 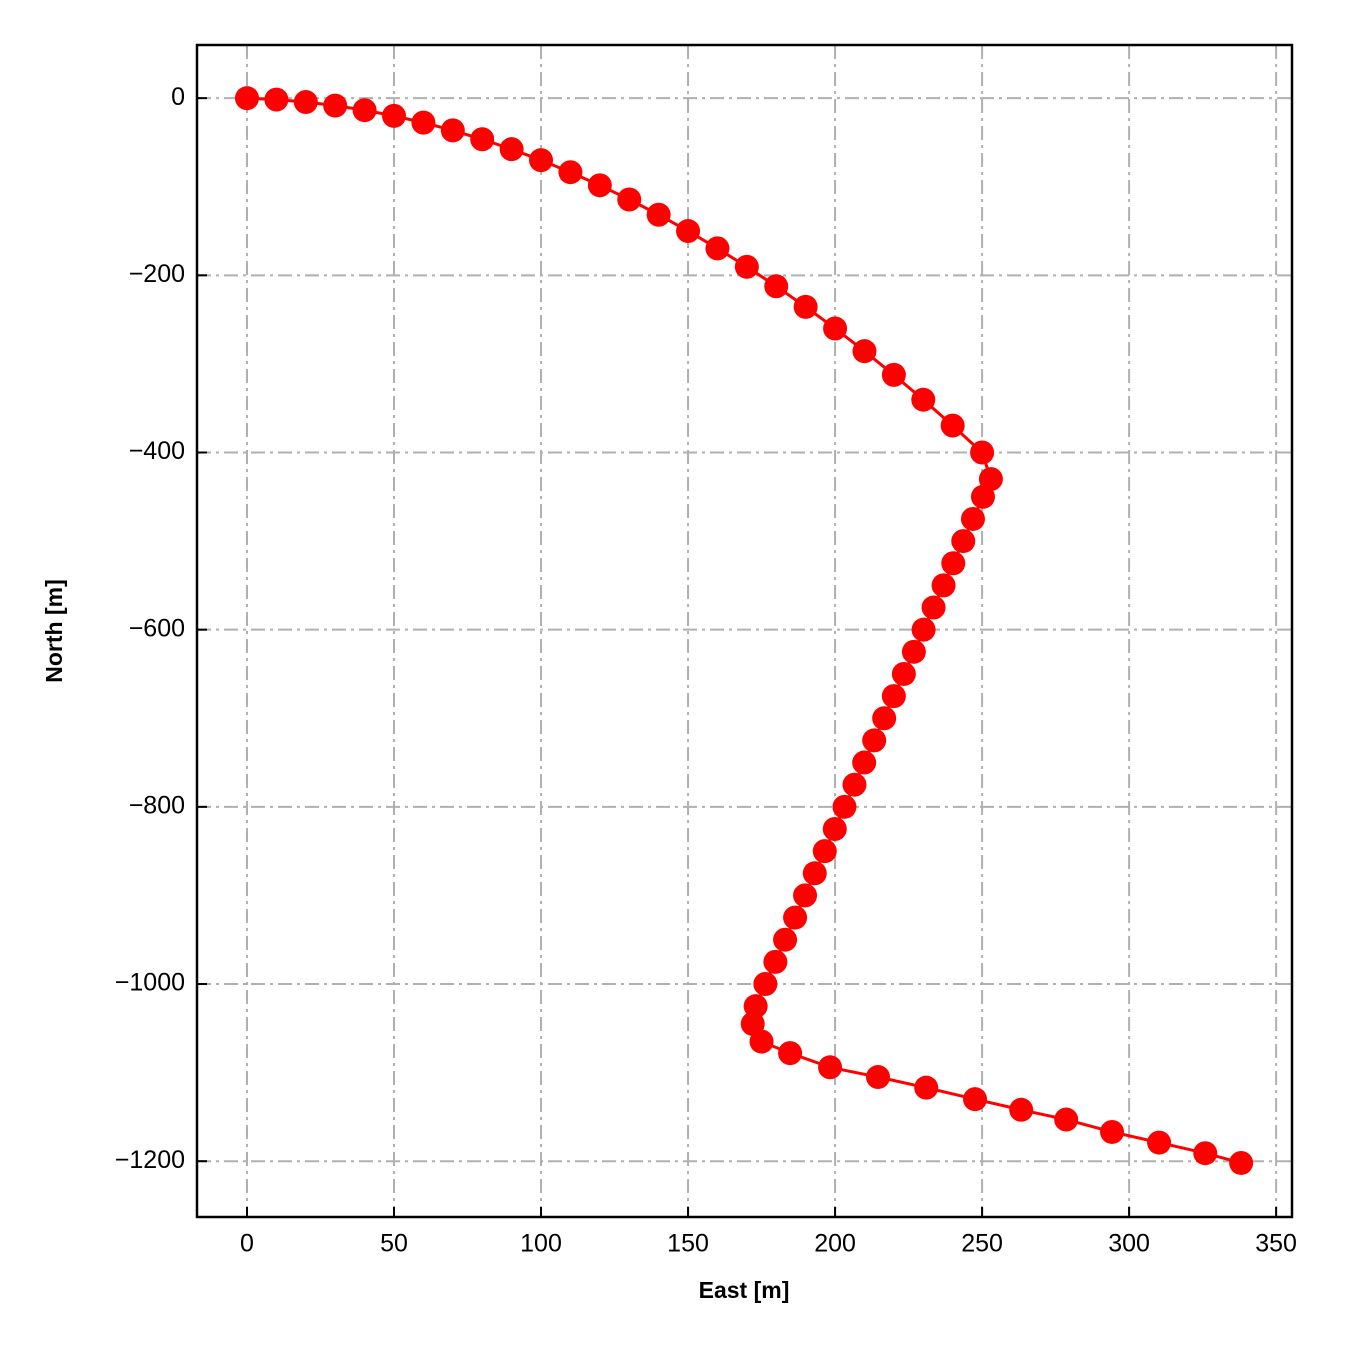 What do you see at coordinates (157, 451) in the screenshot?
I see `y-tick-label: −400` at bounding box center [157, 451].